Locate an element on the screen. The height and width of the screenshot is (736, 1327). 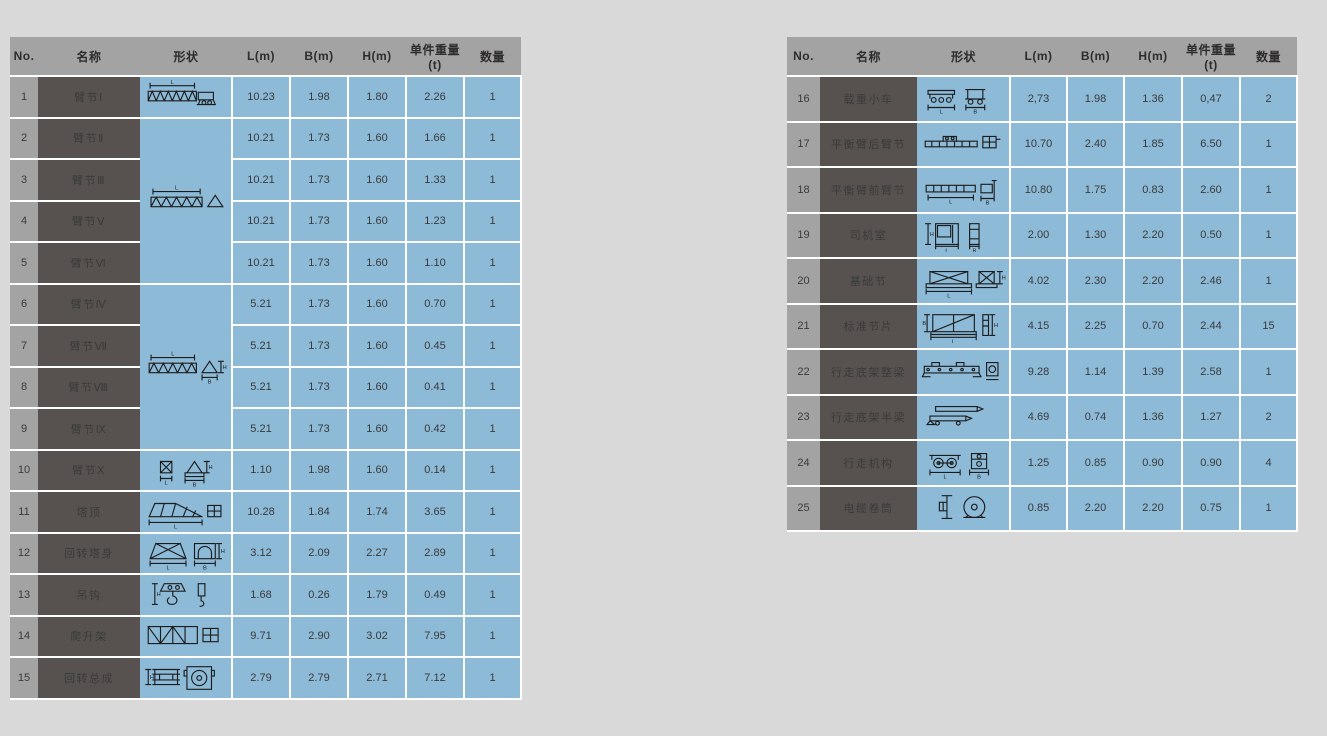
width-cell: 1.75 is located at coordinates (1095, 189).